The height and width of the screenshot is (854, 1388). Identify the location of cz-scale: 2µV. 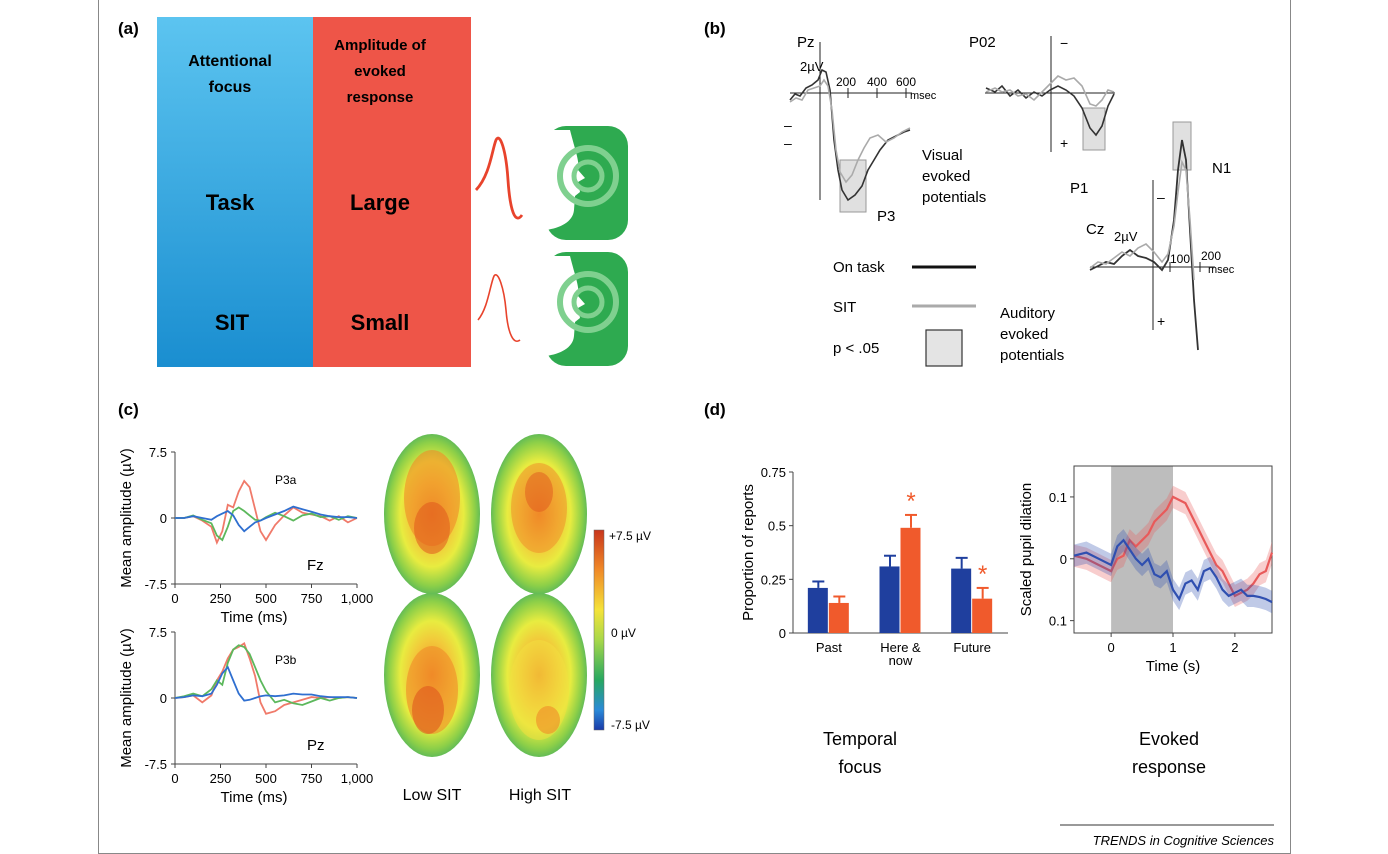
(1126, 236).